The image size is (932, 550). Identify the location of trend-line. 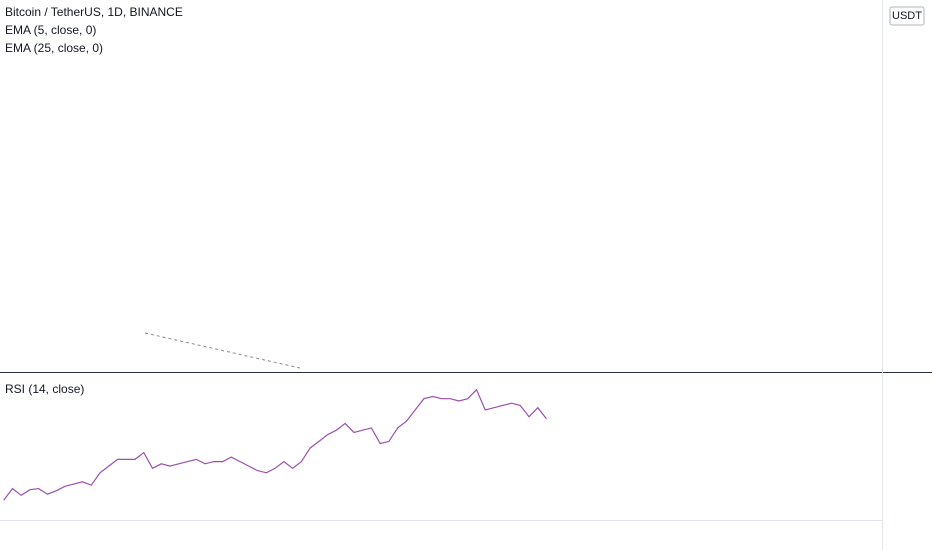
(222, 350).